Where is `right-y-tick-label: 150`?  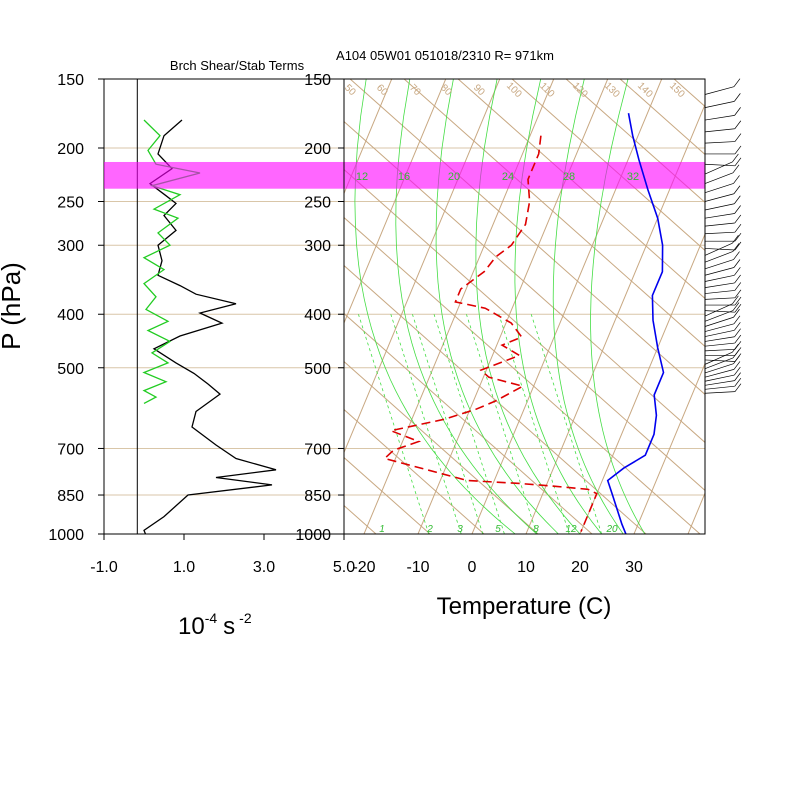 right-y-tick-label: 150 is located at coordinates (317, 80).